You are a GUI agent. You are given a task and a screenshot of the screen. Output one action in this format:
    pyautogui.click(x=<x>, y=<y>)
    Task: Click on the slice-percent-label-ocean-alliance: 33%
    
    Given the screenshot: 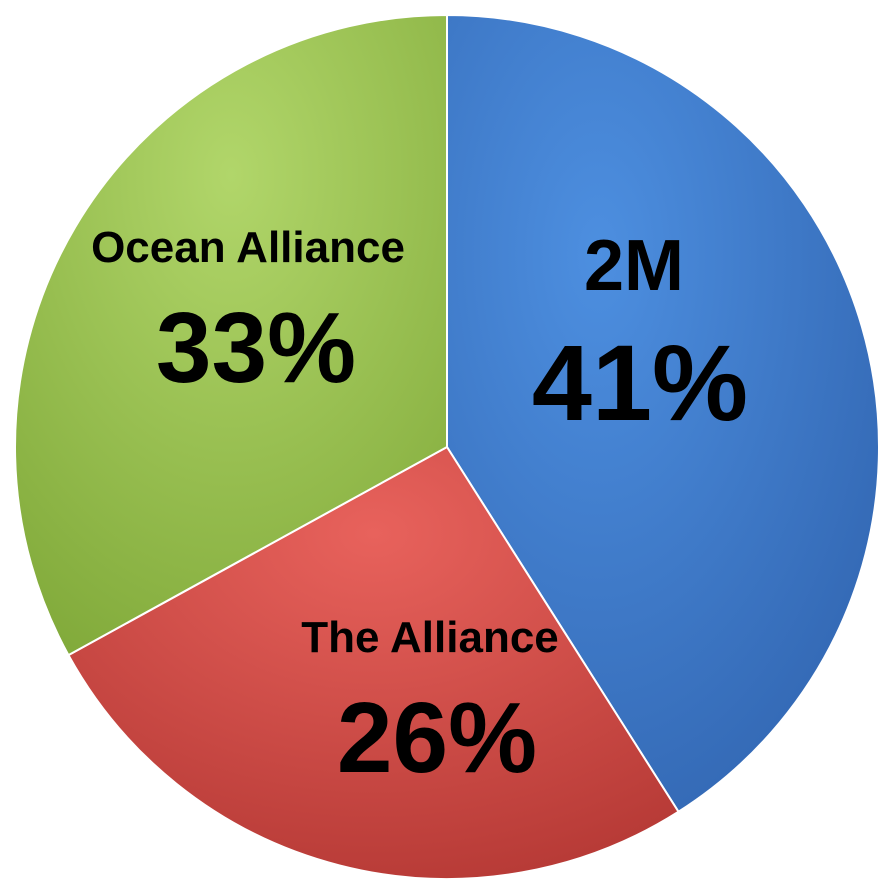 What is the action you would take?
    pyautogui.click(x=256, y=348)
    